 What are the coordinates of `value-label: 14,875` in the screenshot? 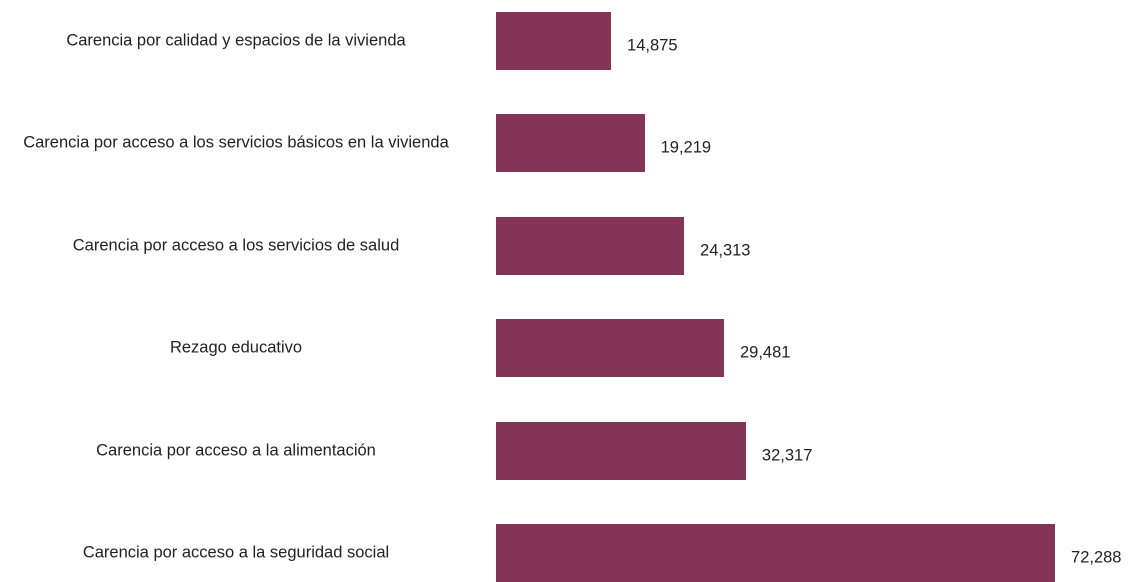 It's located at (652, 45).